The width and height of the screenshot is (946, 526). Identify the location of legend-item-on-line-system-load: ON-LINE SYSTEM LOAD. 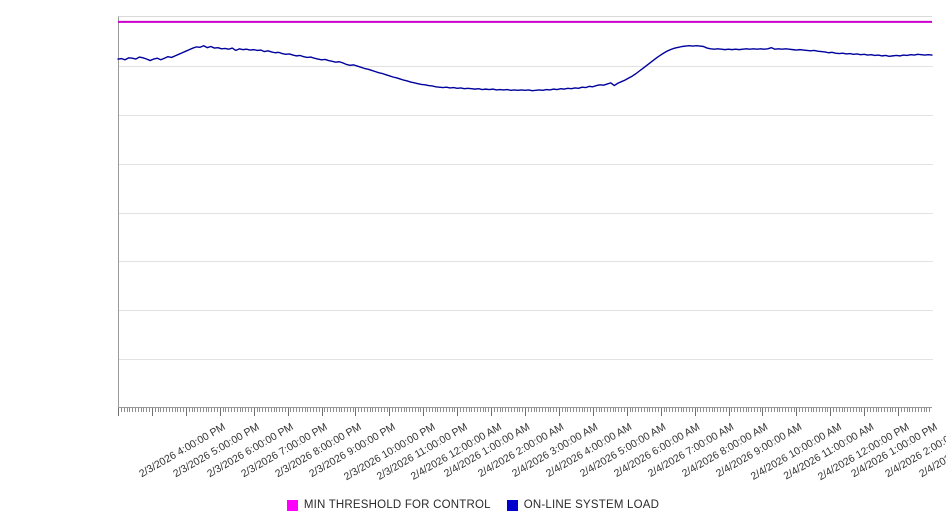
(582, 505).